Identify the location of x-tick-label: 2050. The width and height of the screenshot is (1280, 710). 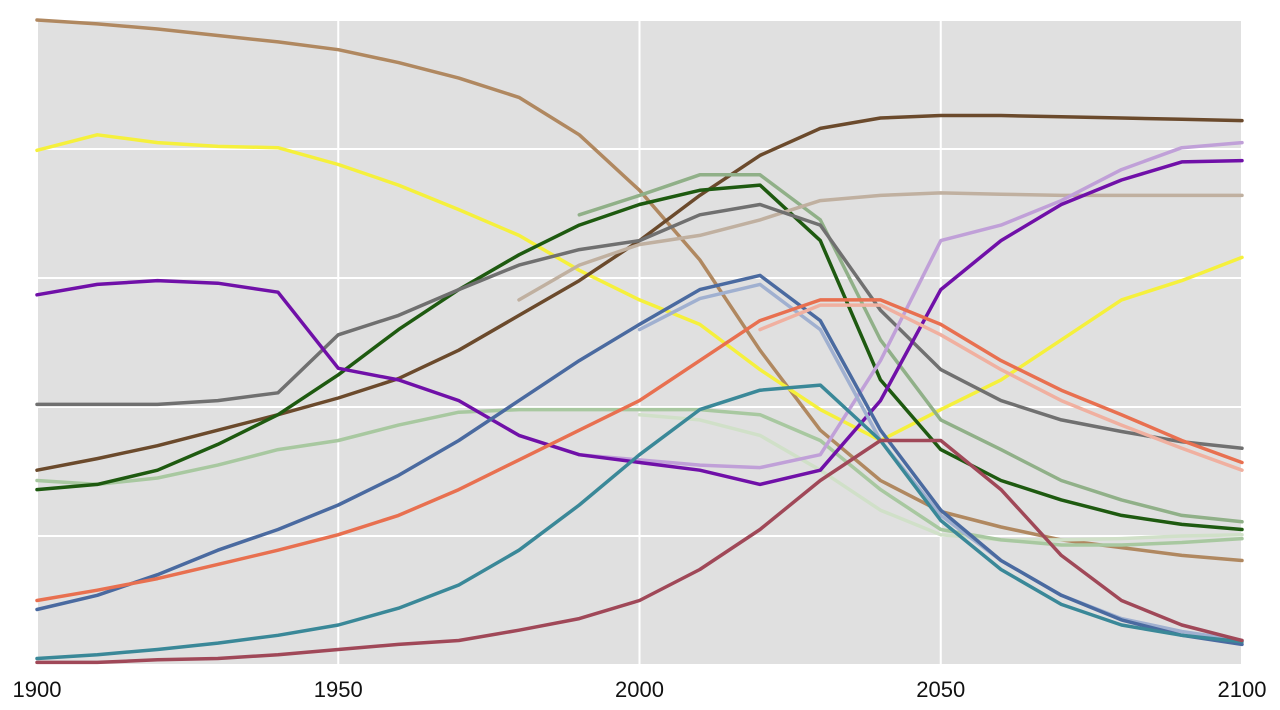
(940, 689).